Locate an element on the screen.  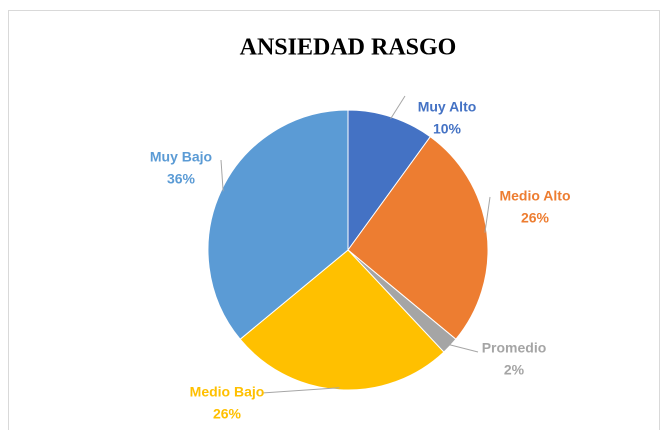
data-label-name: Muy Bajo is located at coordinates (181, 157).